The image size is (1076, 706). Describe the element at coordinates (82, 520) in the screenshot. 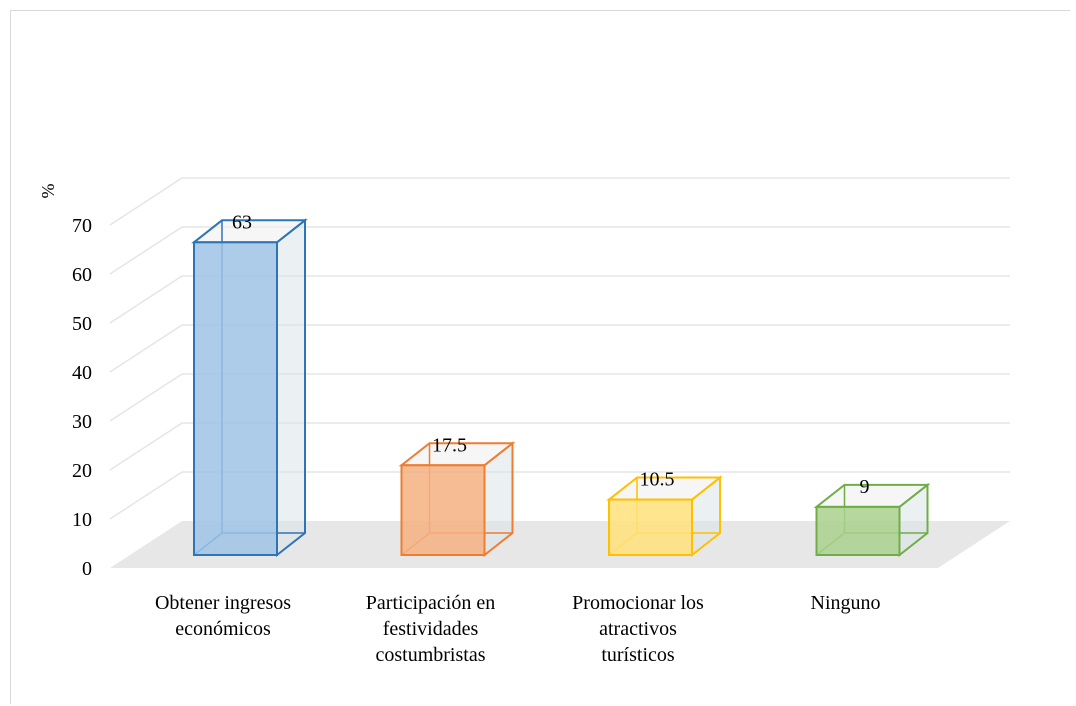

I see `y-tick-label: 10` at that location.